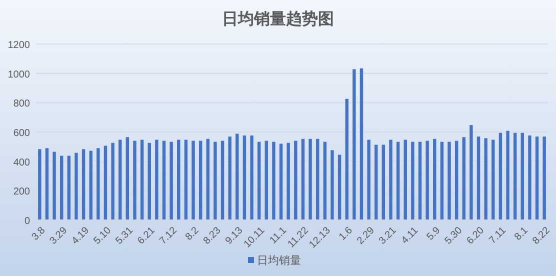 This screenshot has height=276, width=556. I want to click on x-tick-label: 7.12, so click(169, 235).